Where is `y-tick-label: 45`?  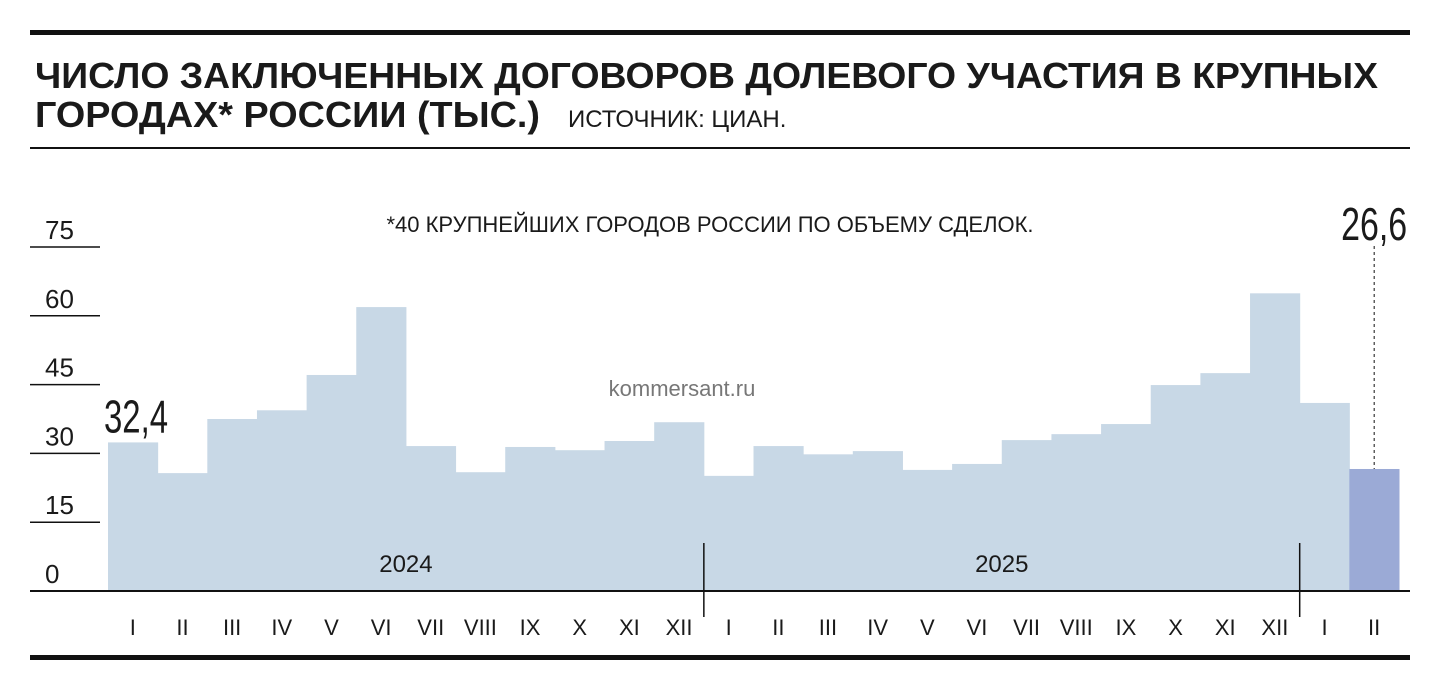 y-tick-label: 45 is located at coordinates (59, 368).